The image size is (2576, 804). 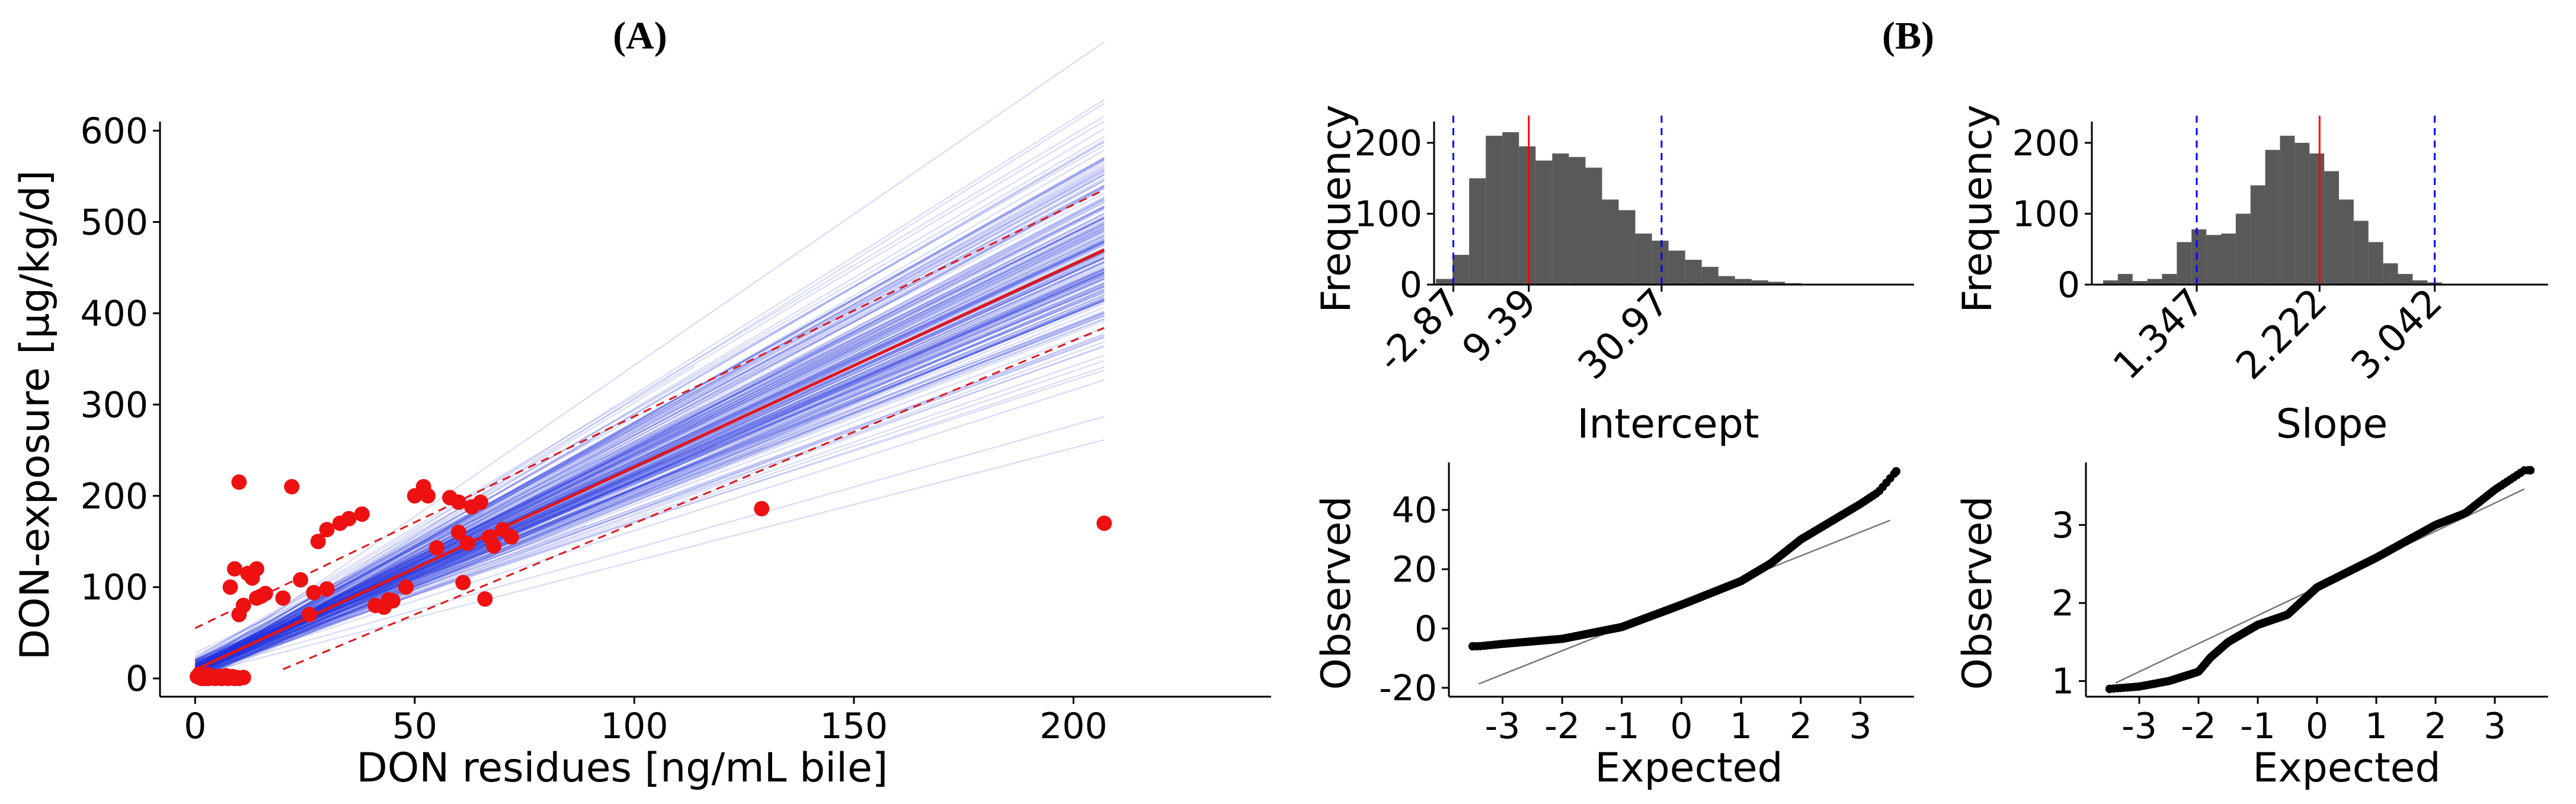 I want to click on reference-lines, so click(x=2316, y=200).